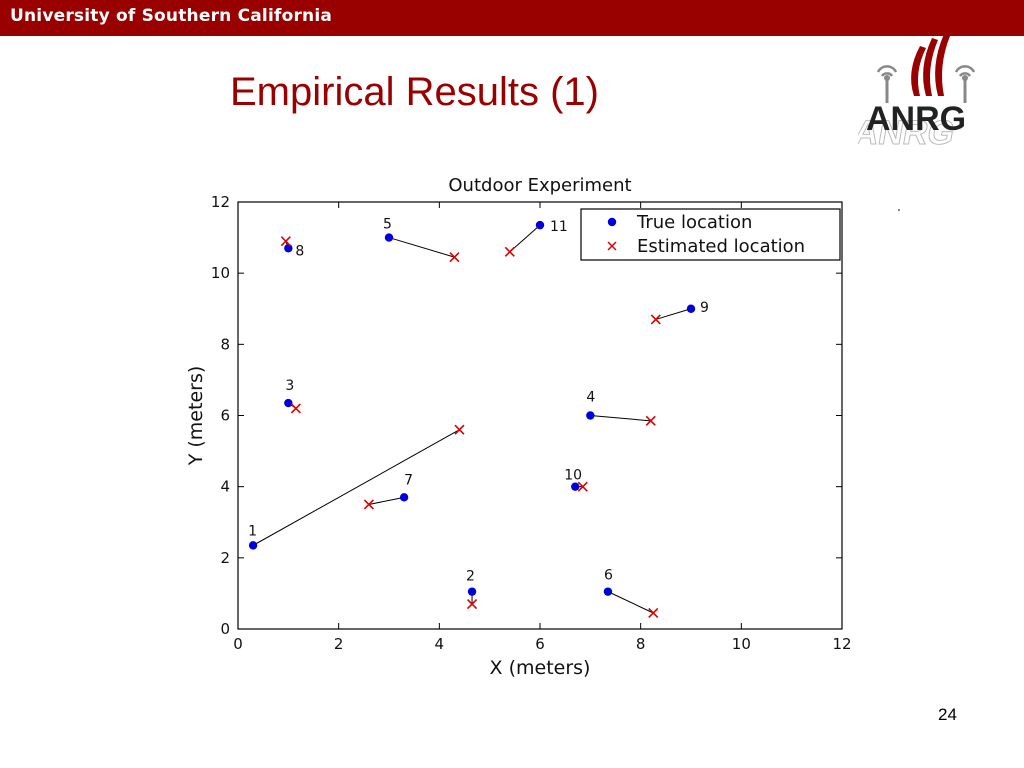 This screenshot has height=768, width=1024. I want to click on university-name: University of Southern California, so click(171, 16).